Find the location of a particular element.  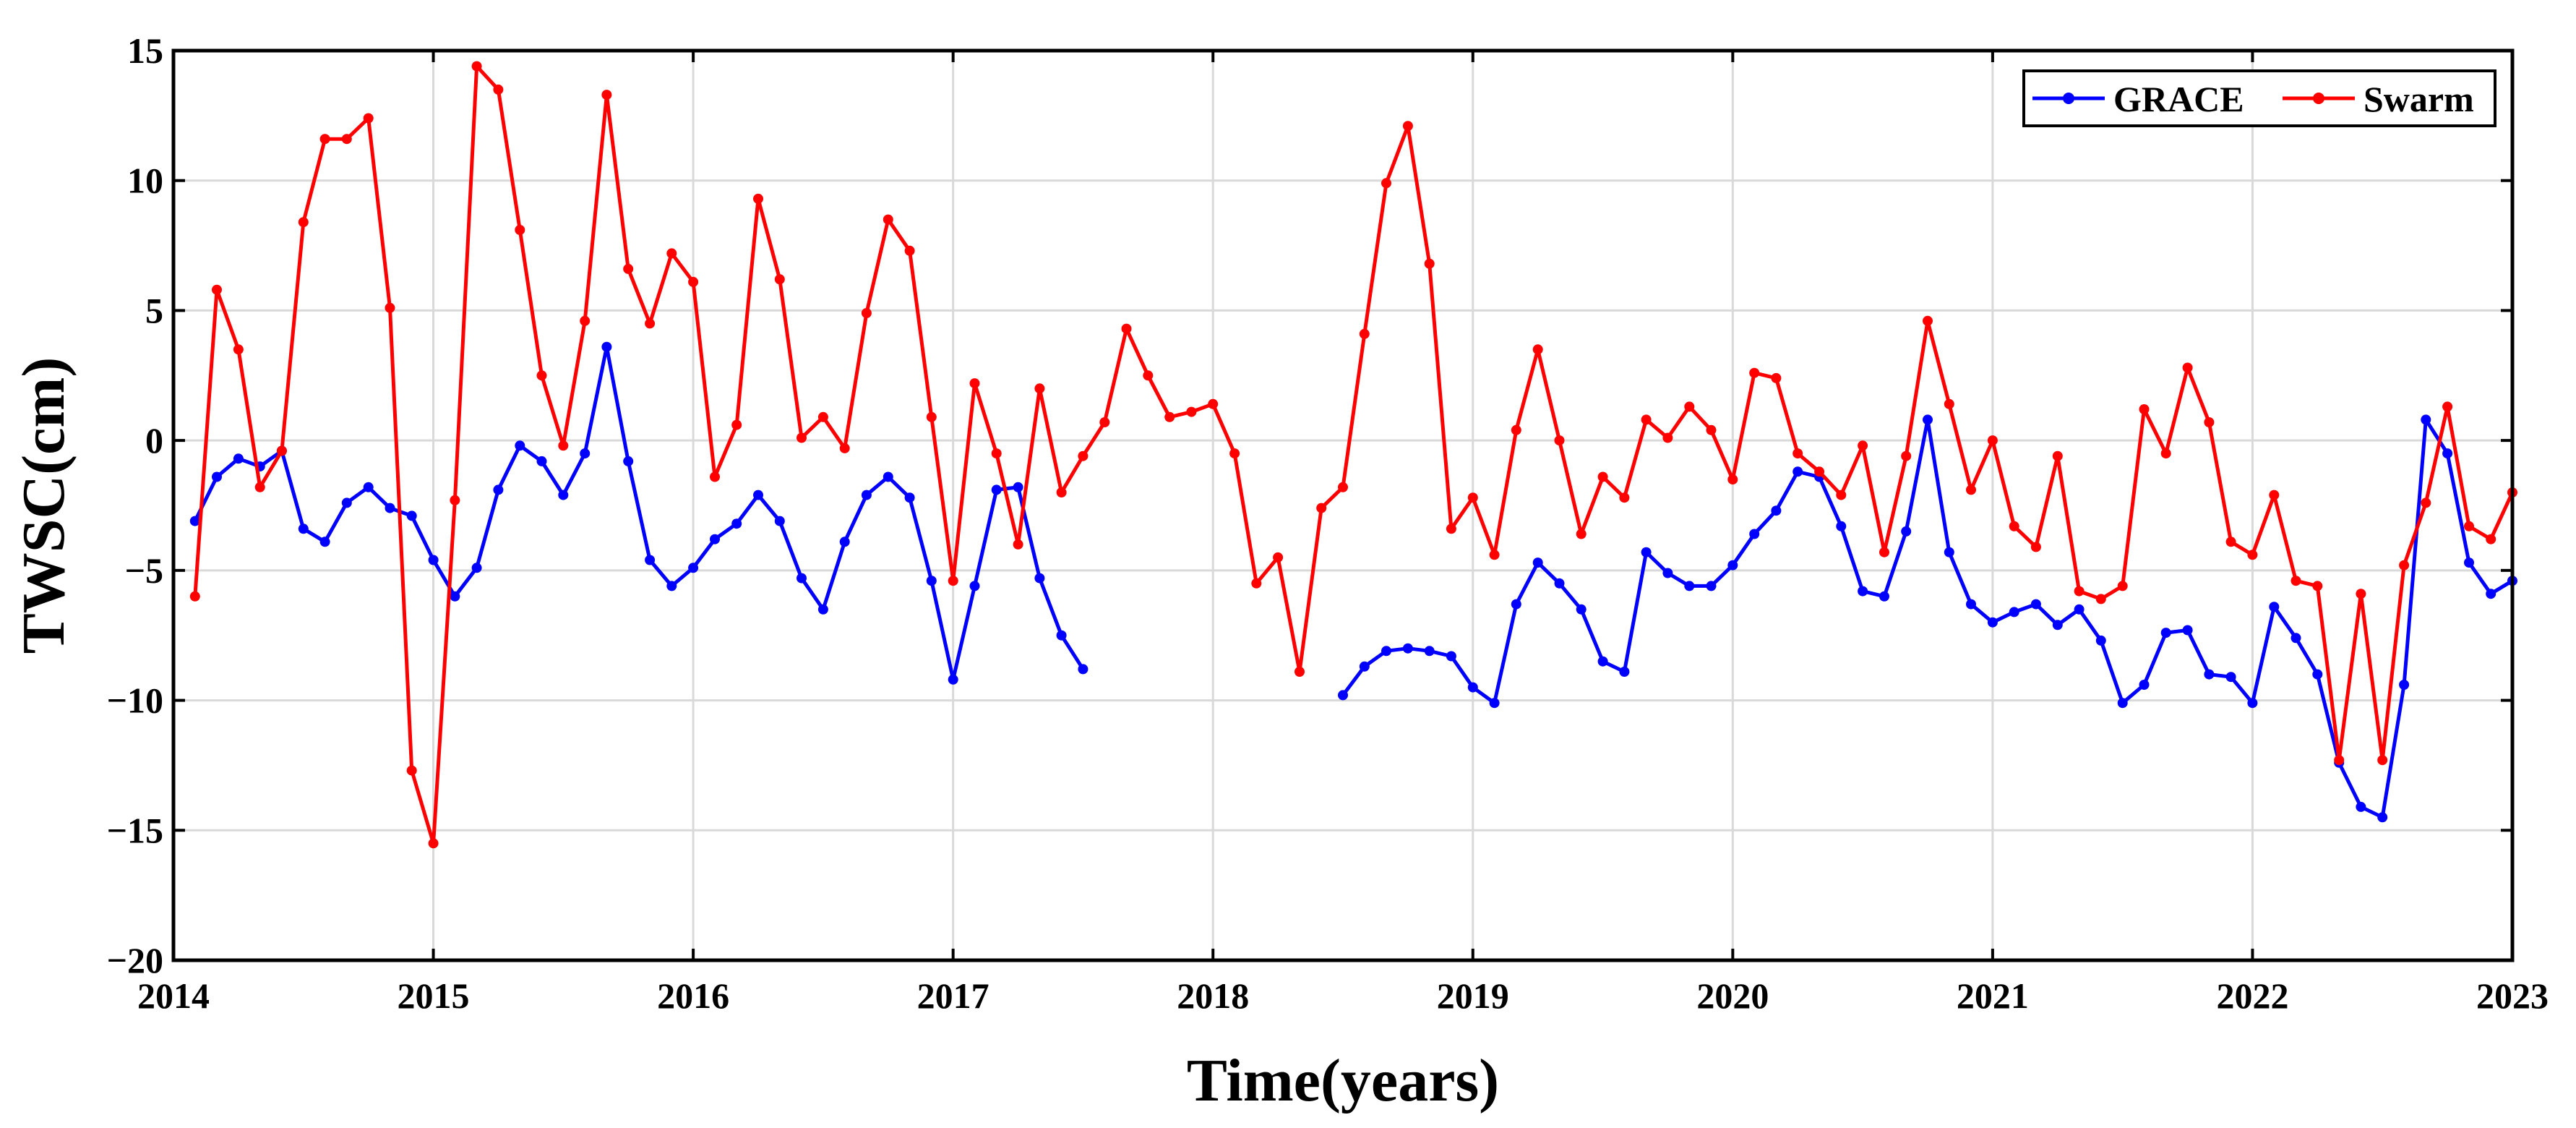

x-tick-label: 2019 is located at coordinates (1473, 995).